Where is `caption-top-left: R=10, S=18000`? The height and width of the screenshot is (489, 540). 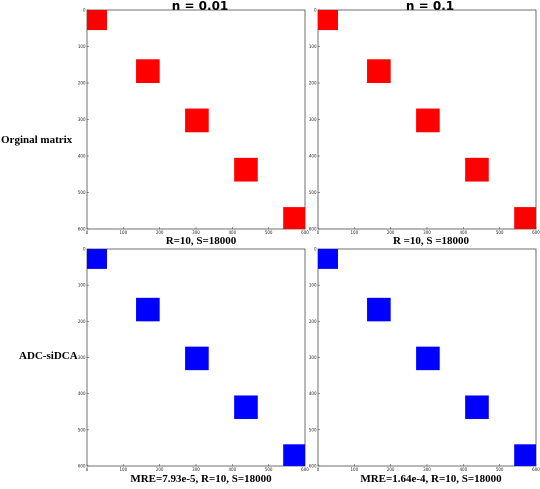
caption-top-left: R=10, S=18000 is located at coordinates (201, 241).